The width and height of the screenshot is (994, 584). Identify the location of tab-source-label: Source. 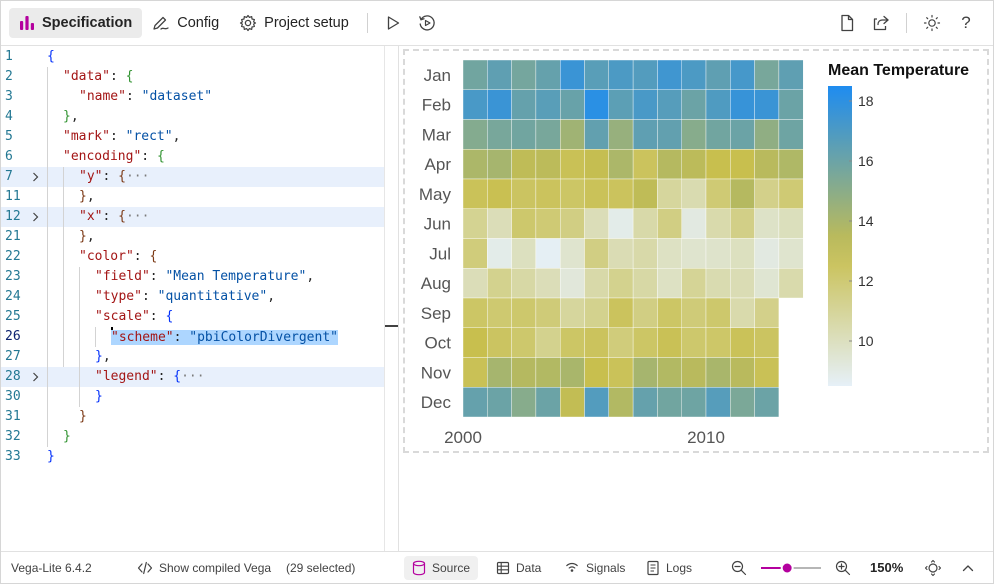
(451, 568).